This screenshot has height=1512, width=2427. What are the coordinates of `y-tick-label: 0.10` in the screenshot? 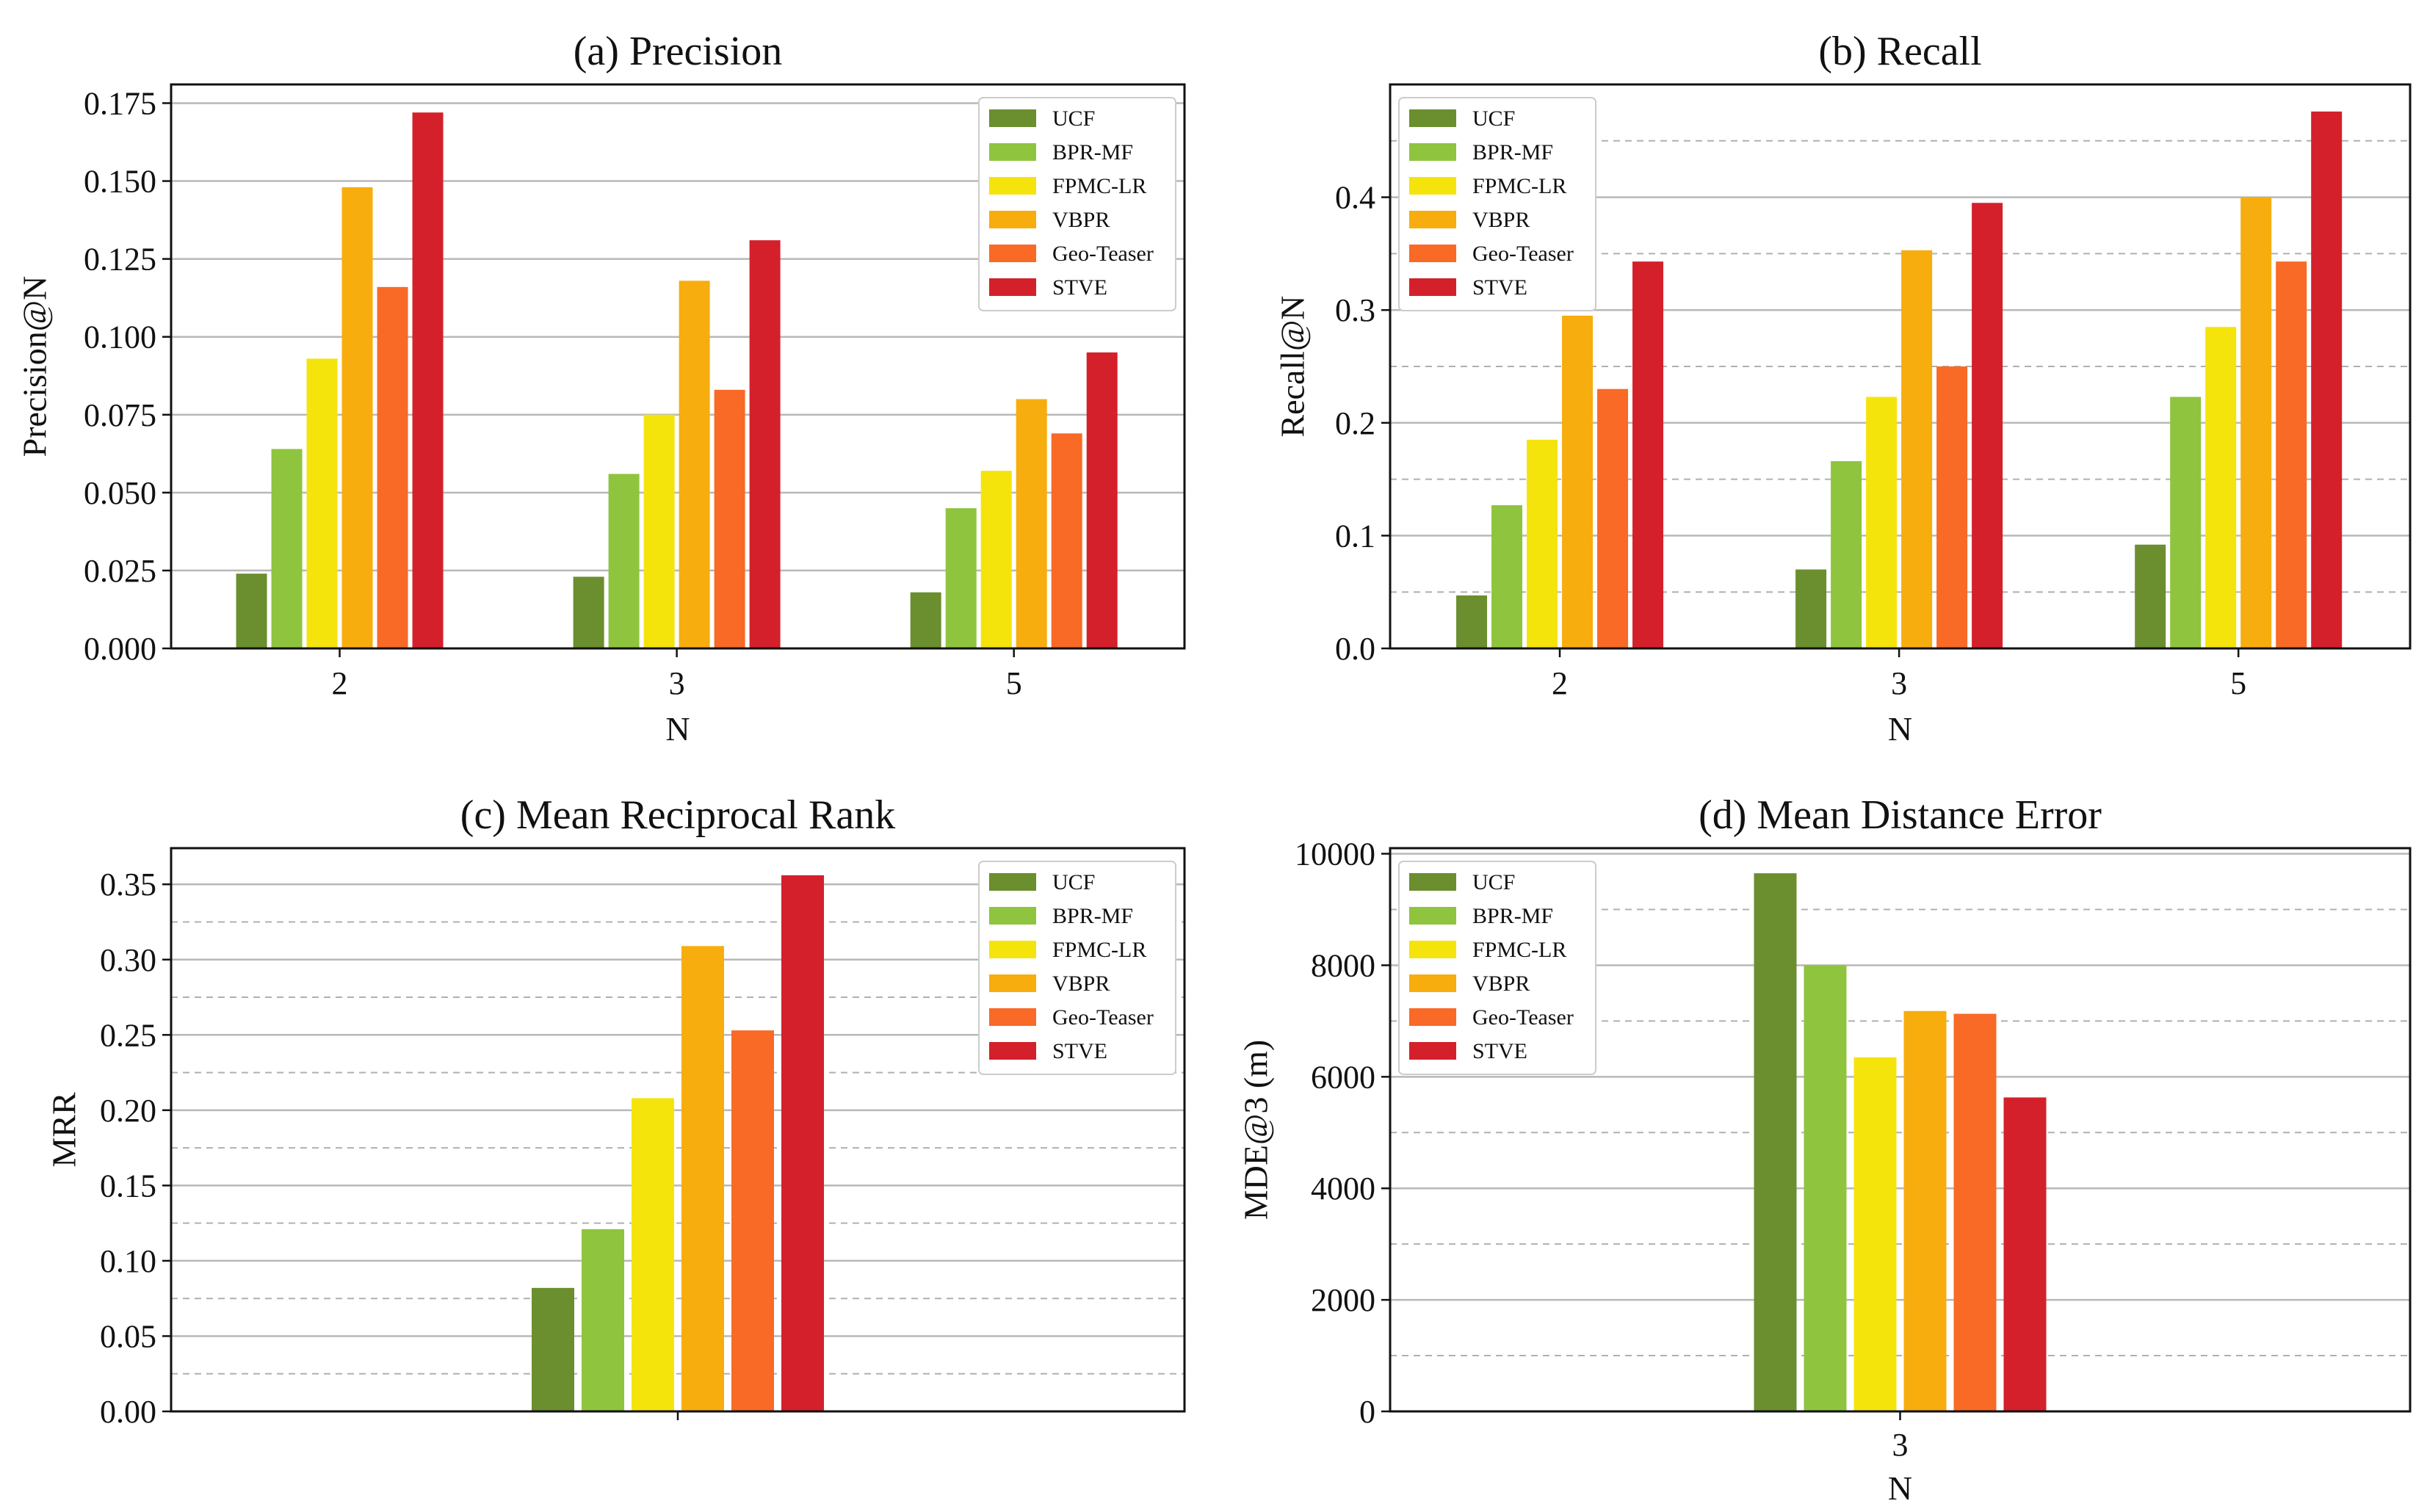 It's located at (128, 1261).